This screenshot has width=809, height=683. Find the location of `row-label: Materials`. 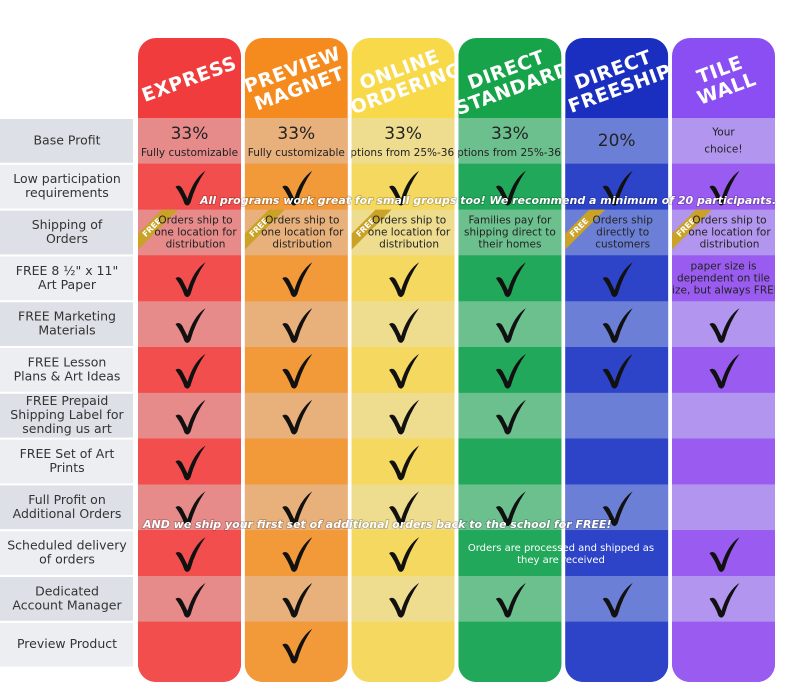

row-label: Materials is located at coordinates (66, 330).